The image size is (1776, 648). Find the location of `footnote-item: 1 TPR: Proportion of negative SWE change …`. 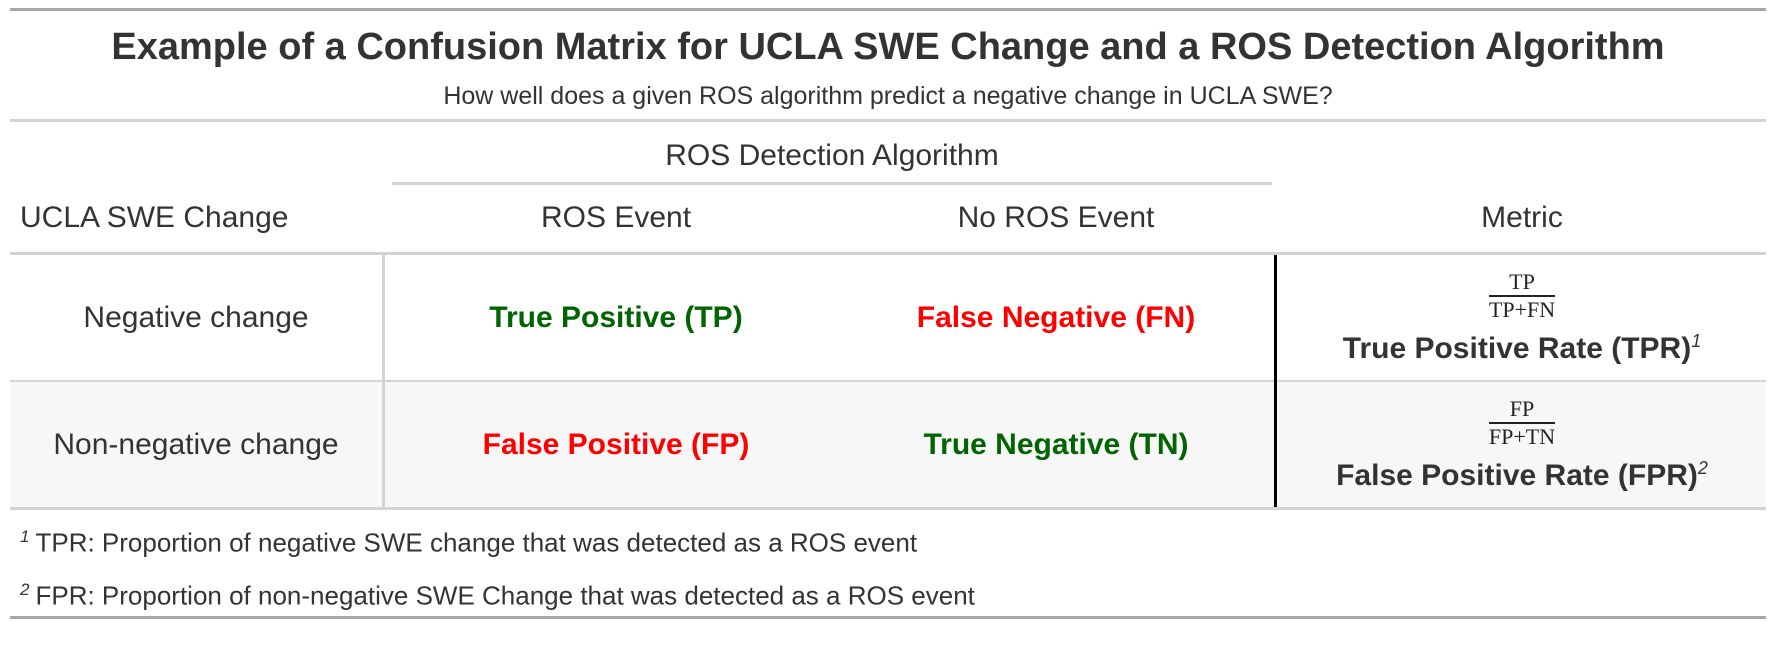

footnote-item: 1 TPR: Proportion of negative SWE change … is located at coordinates (469, 542).